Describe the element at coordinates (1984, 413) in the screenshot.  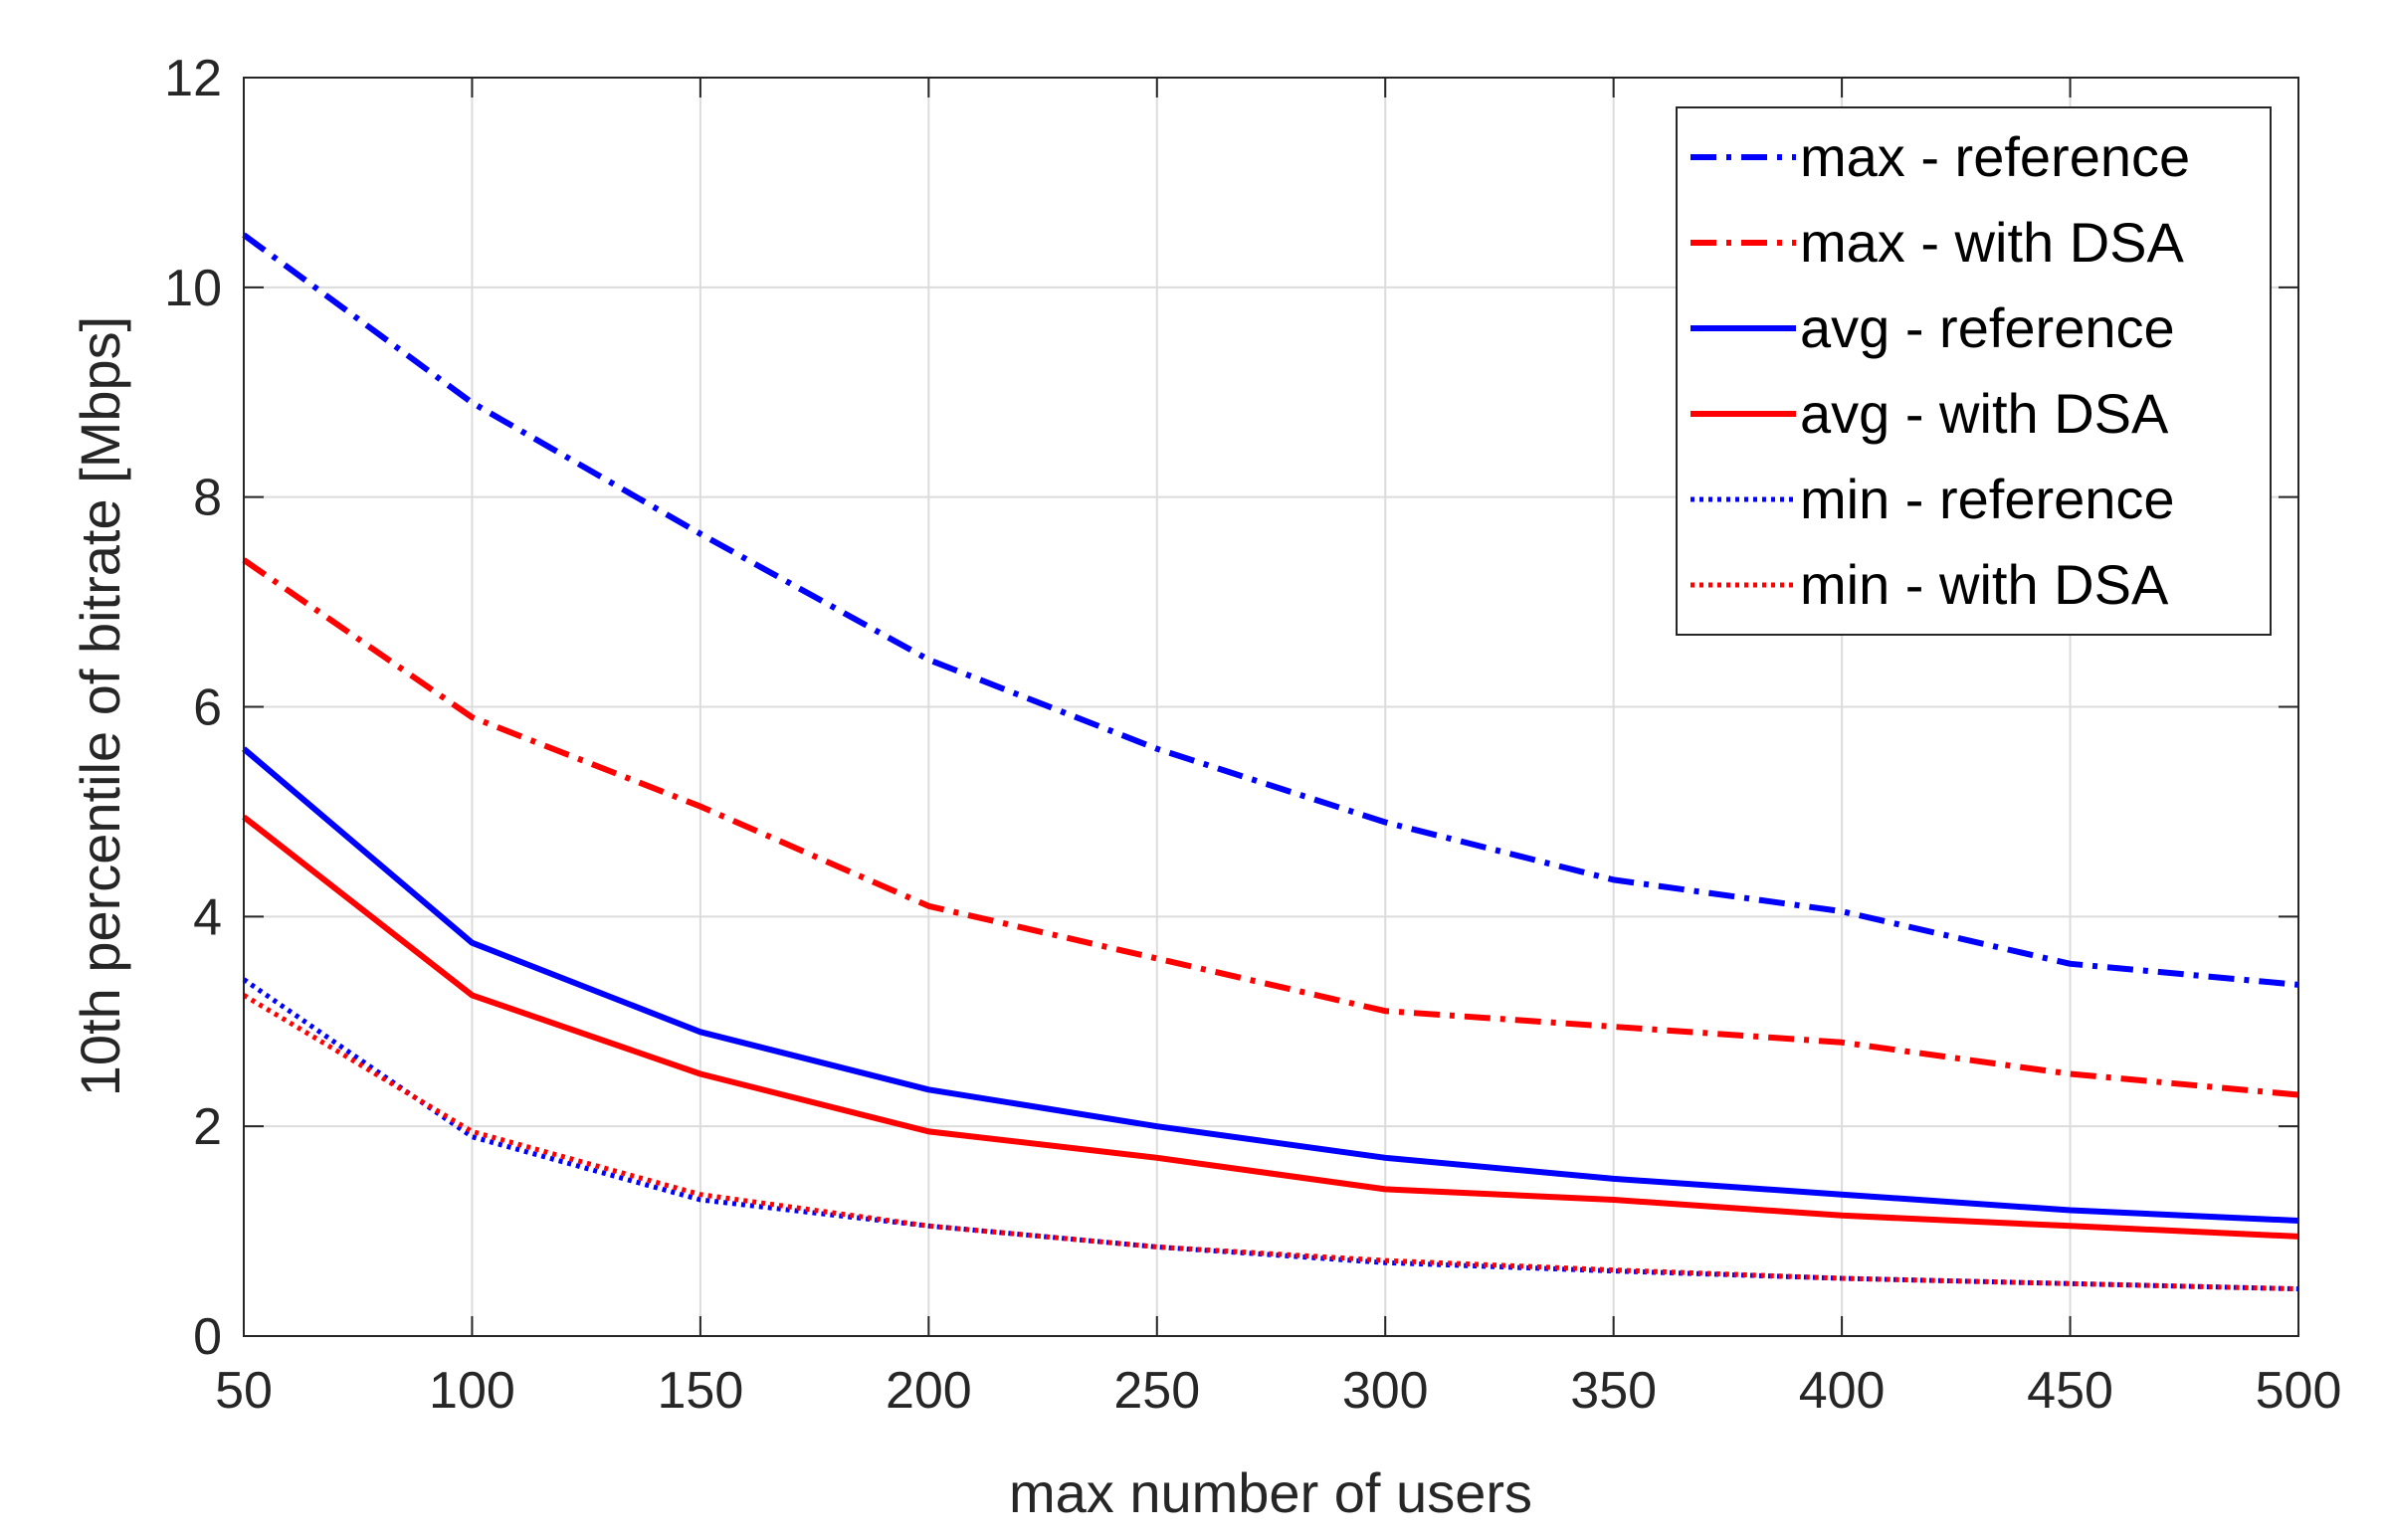
I see `legend-label: avg - with DSA` at that location.